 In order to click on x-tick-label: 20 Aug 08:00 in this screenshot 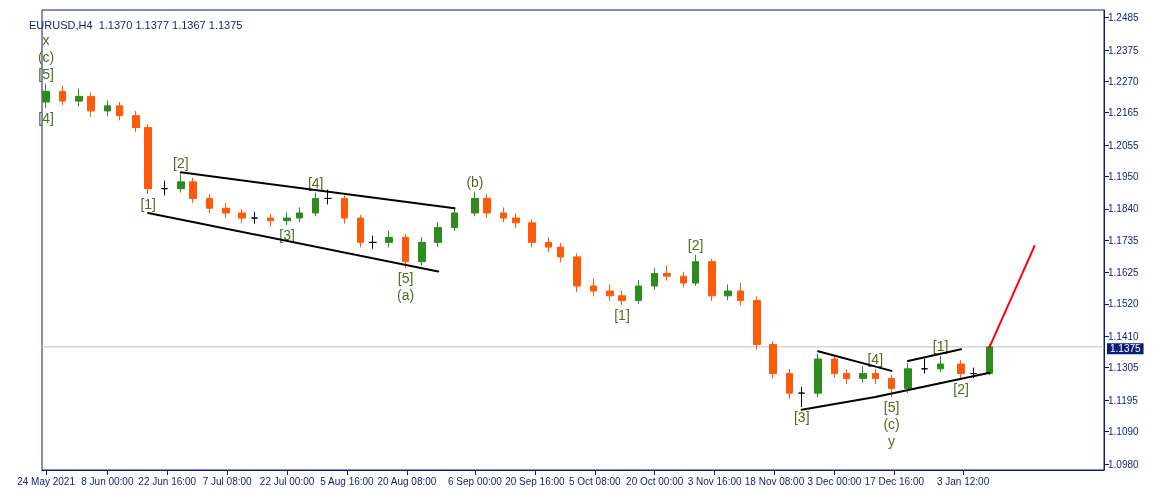, I will do `click(407, 481)`.